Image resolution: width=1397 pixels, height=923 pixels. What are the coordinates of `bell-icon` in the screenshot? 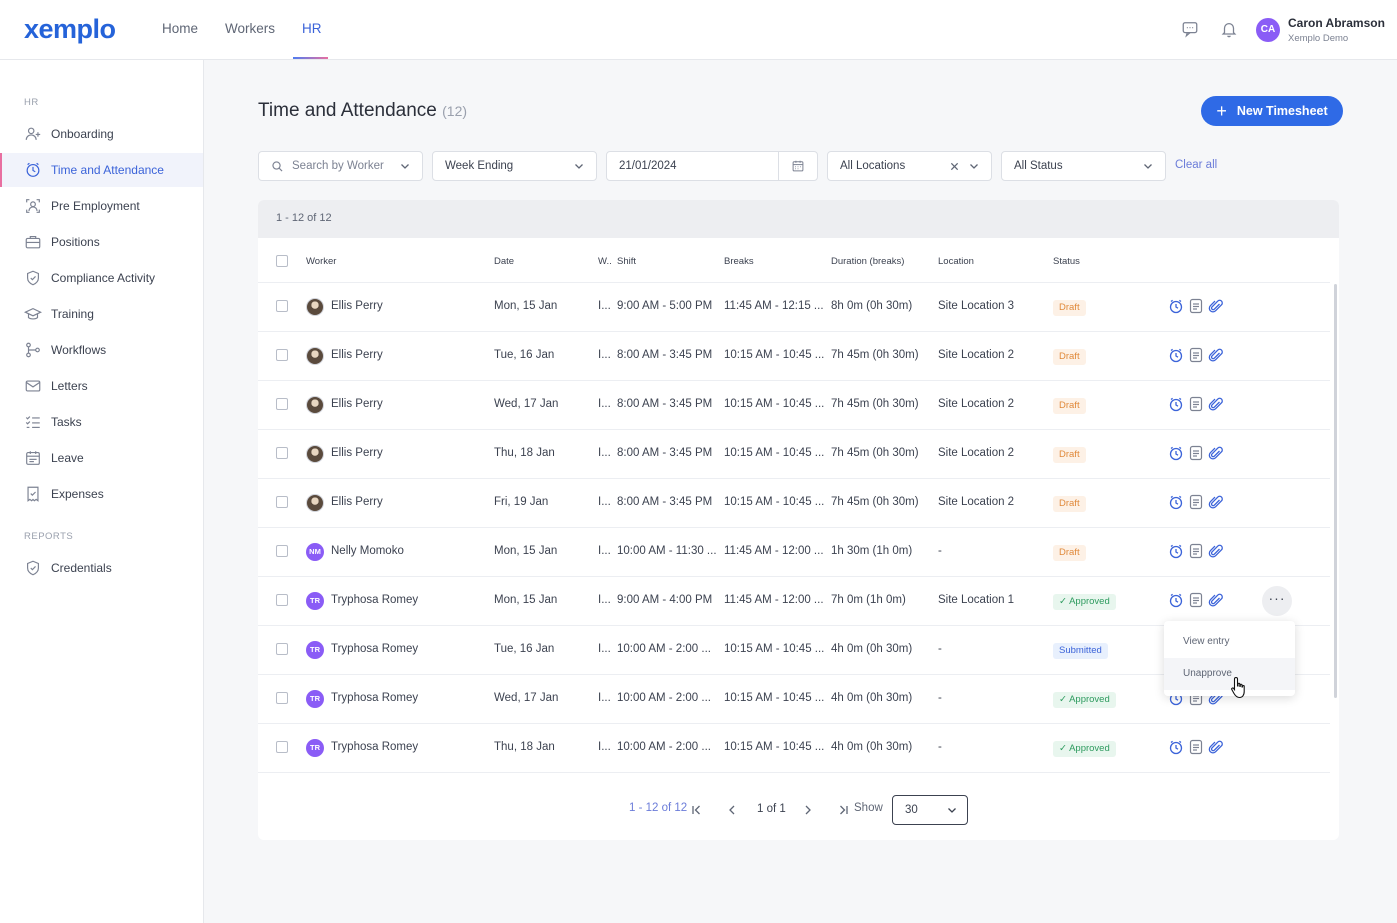 It's located at (1229, 29).